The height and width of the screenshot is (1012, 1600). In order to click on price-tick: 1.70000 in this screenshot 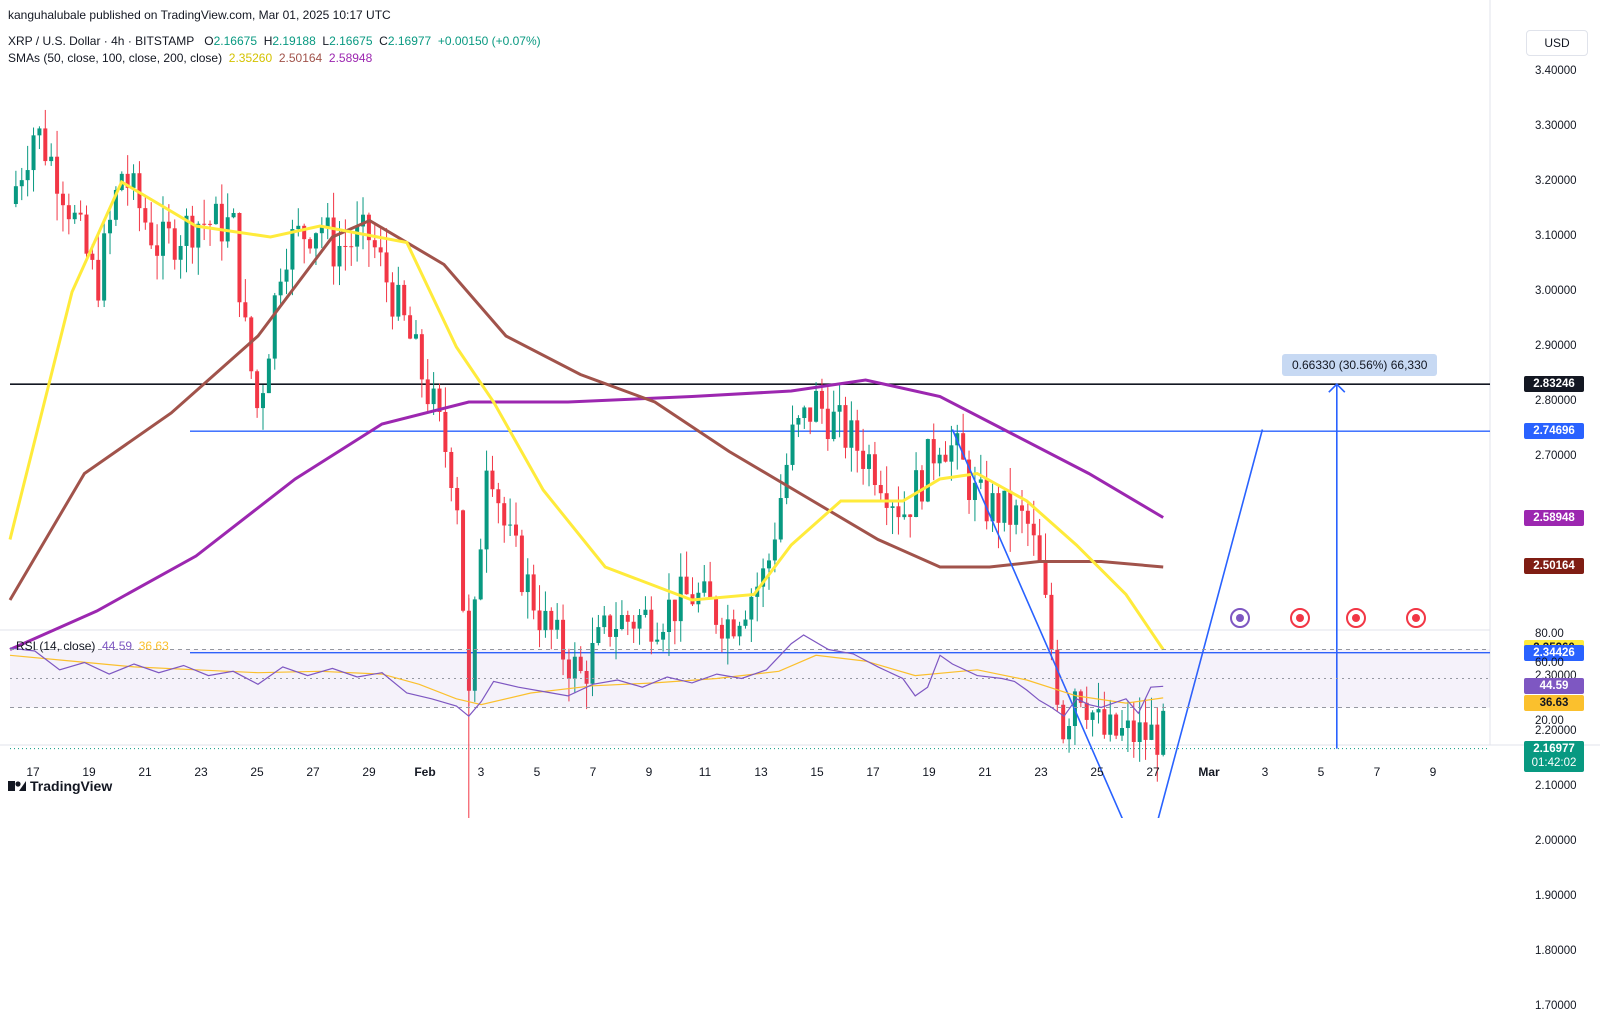, I will do `click(1556, 1006)`.